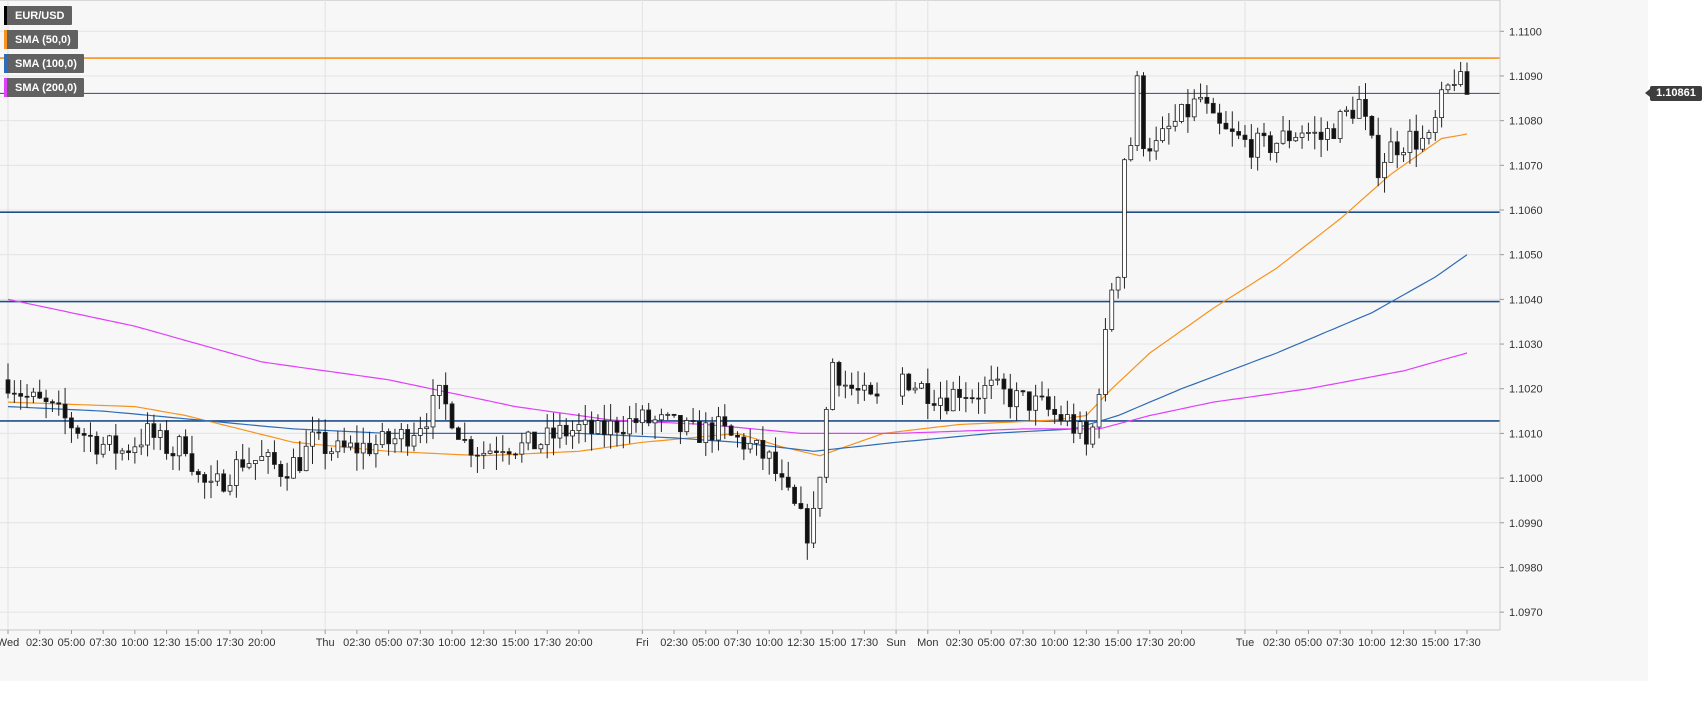 The height and width of the screenshot is (717, 1707). What do you see at coordinates (1673, 94) in the screenshot?
I see `last-price-tag: 1.10861` at bounding box center [1673, 94].